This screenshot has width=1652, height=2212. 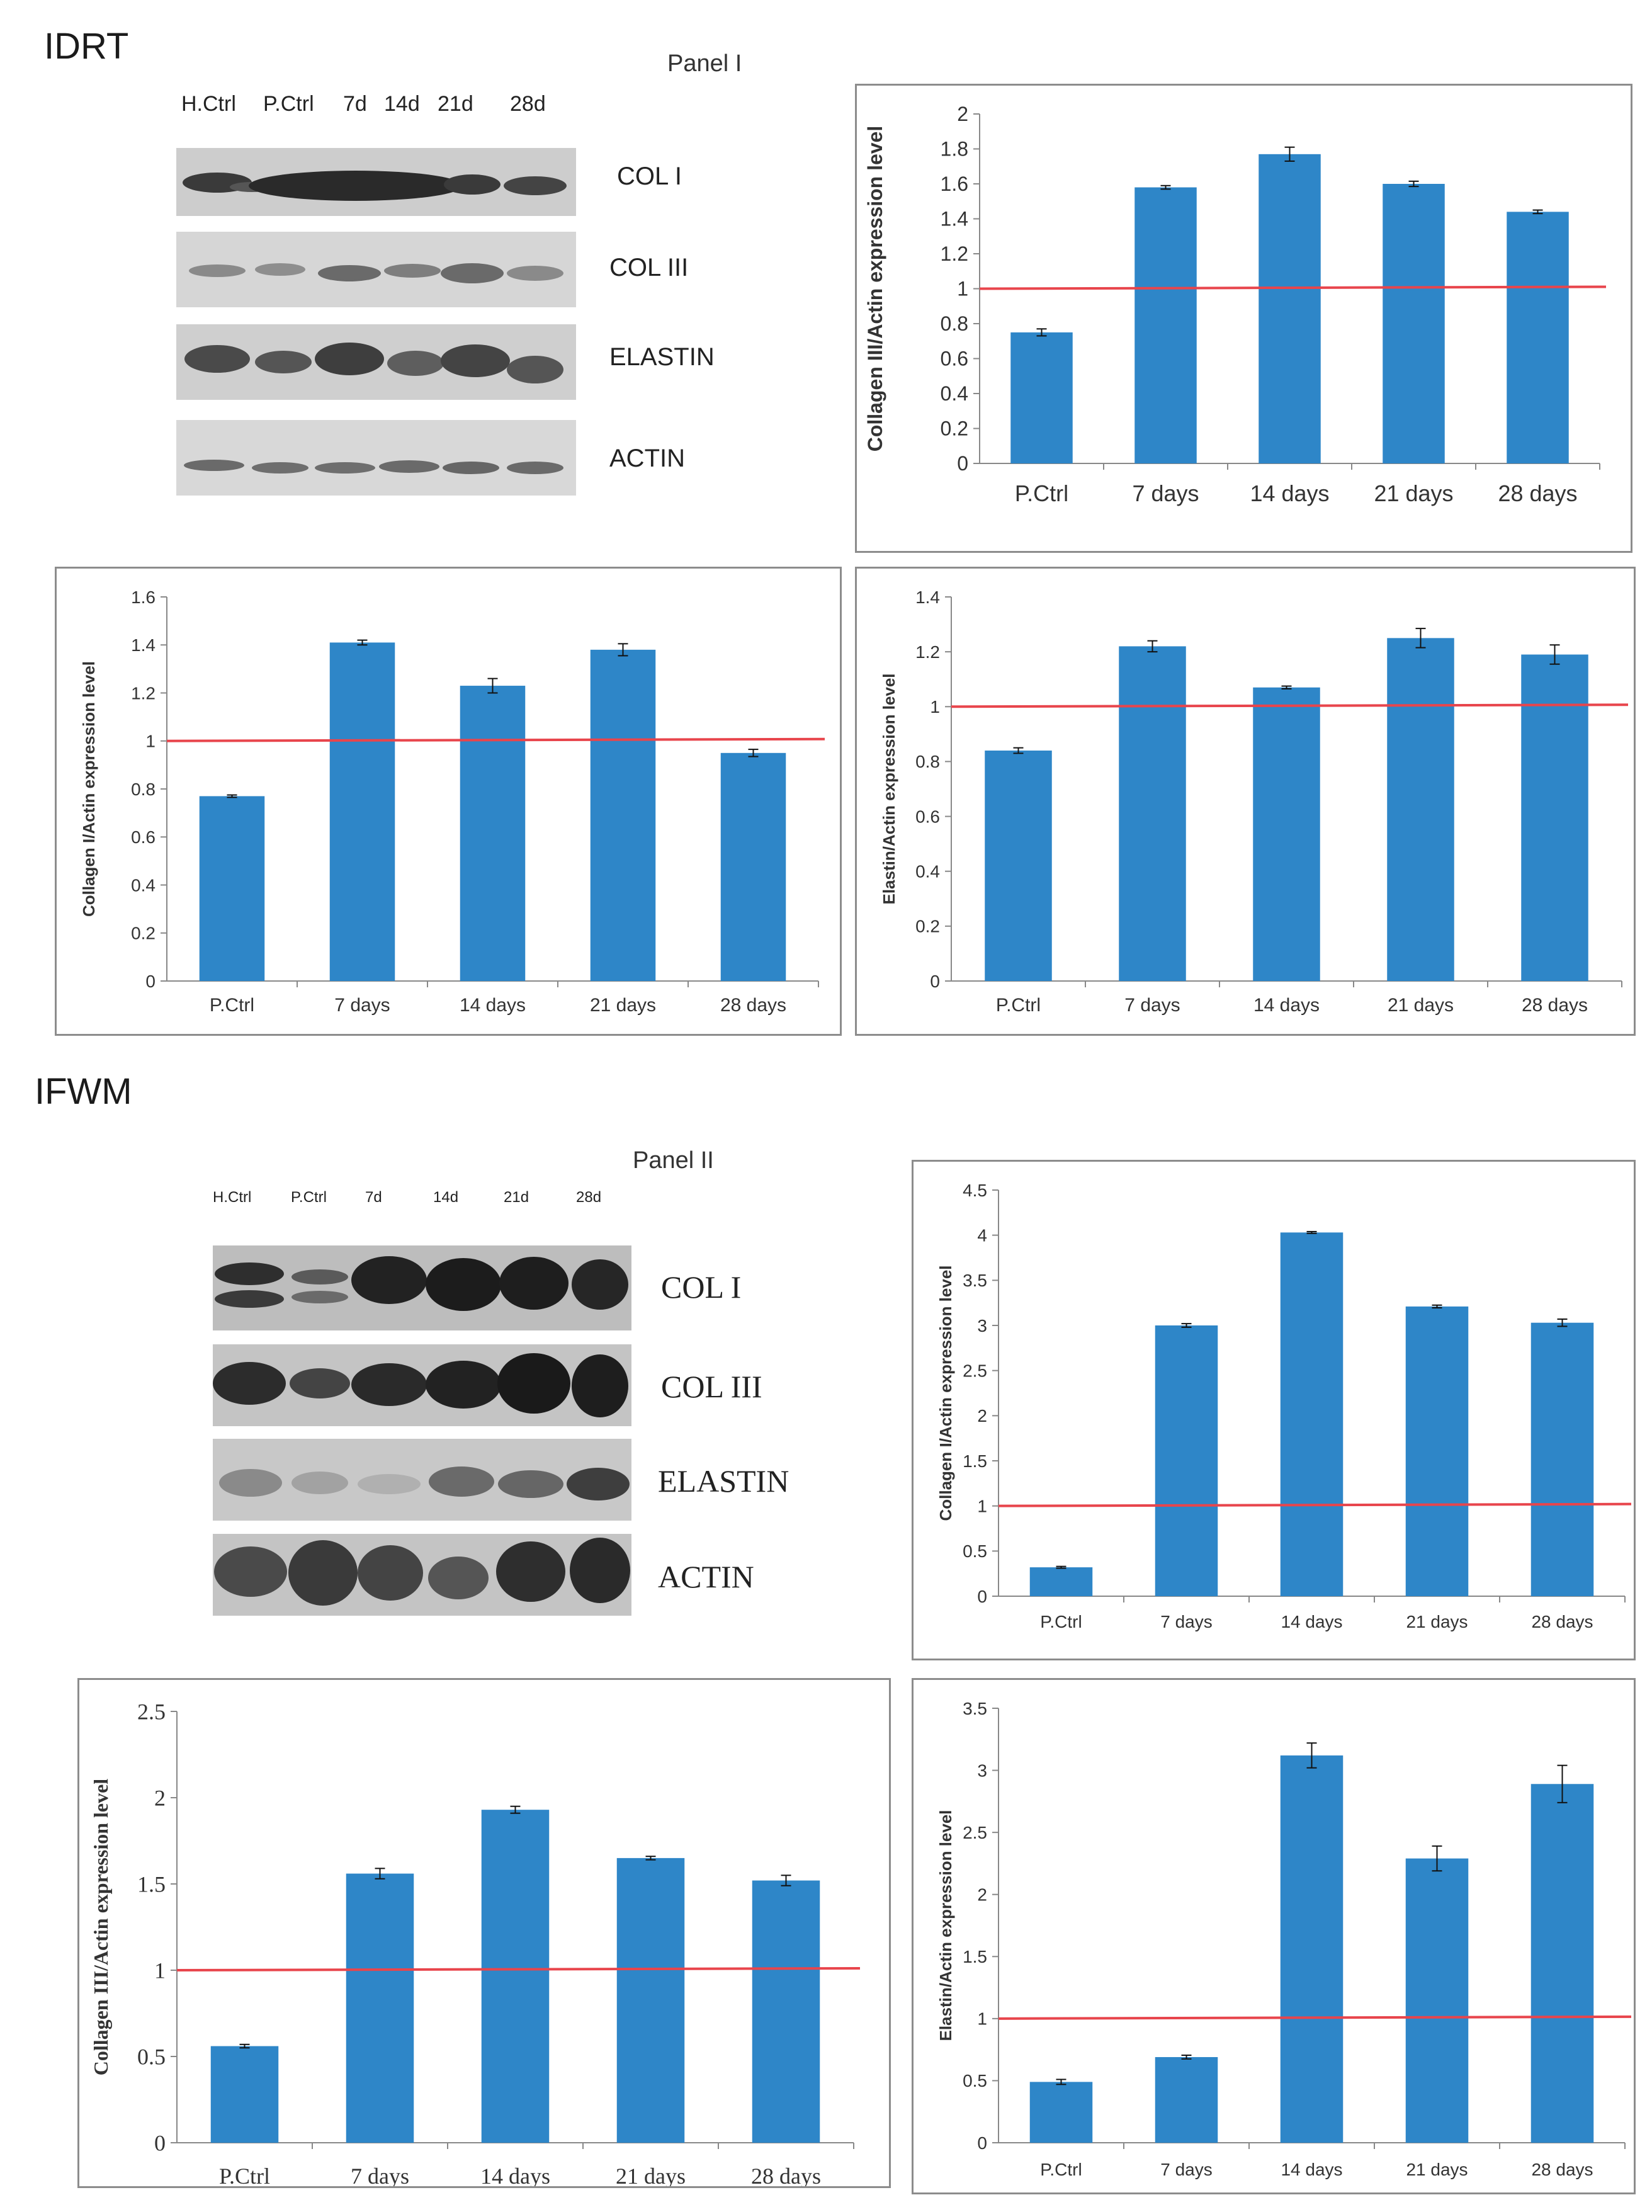 I want to click on y-tick-label: 4, so click(x=982, y=1235).